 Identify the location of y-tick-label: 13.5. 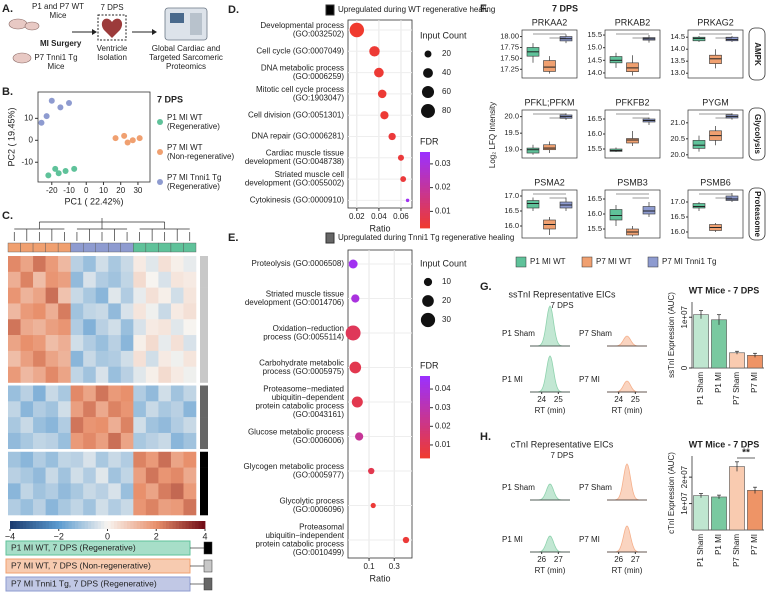
(677, 60).